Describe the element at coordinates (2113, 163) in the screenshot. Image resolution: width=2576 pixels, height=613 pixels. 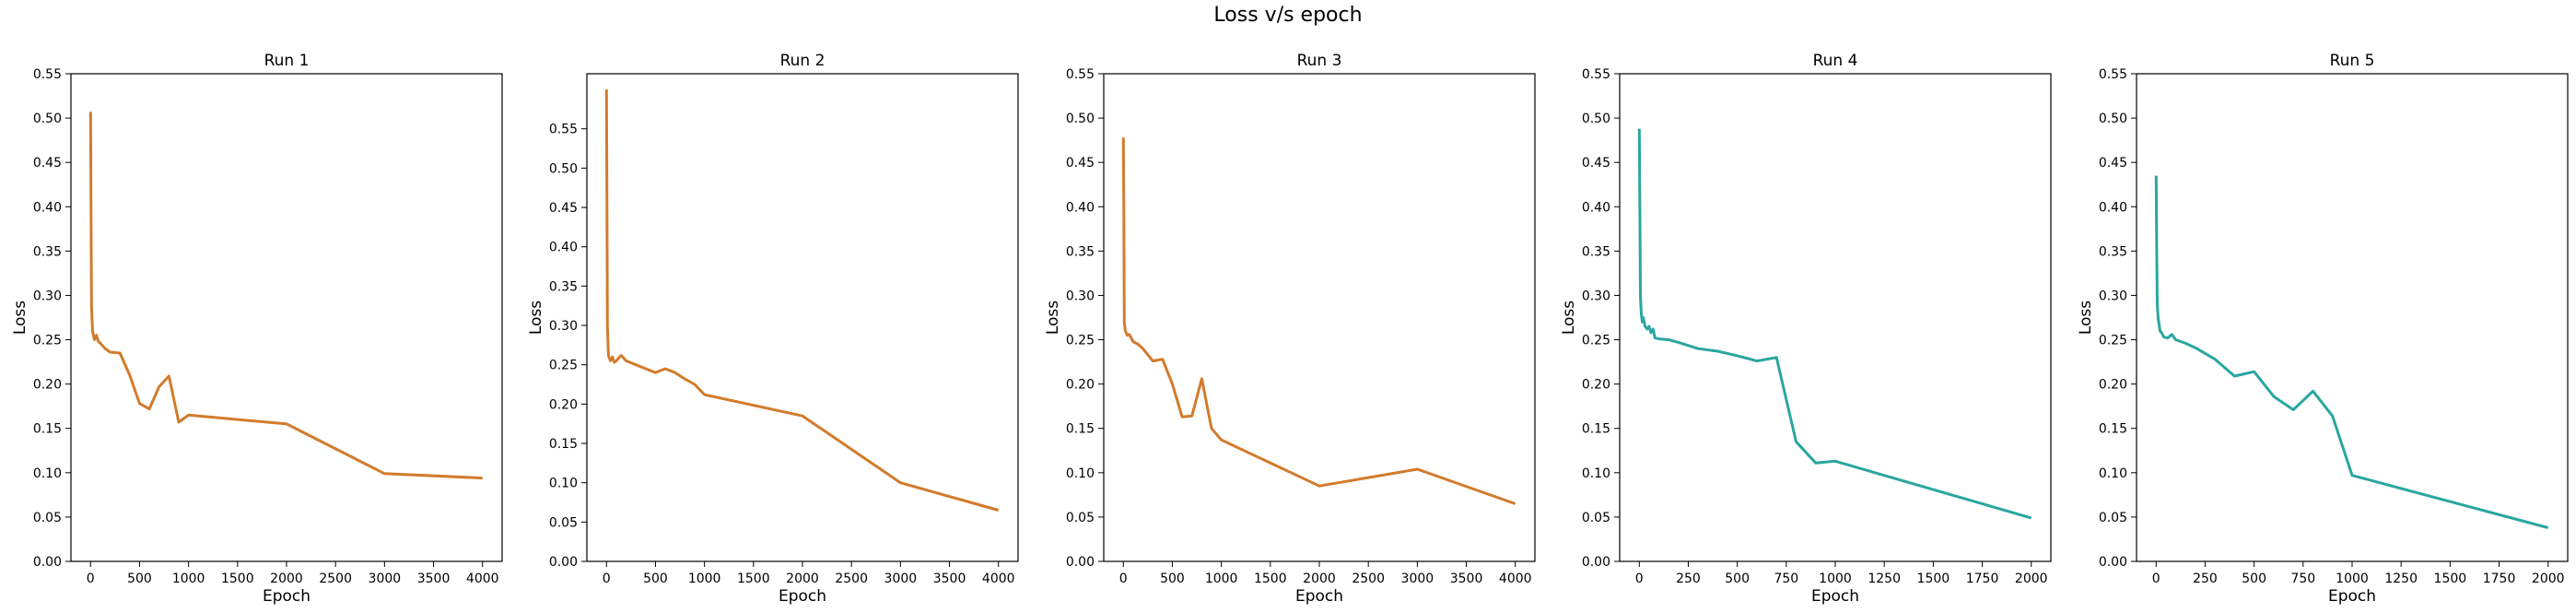
I see `y-tick-label: 0.45` at that location.